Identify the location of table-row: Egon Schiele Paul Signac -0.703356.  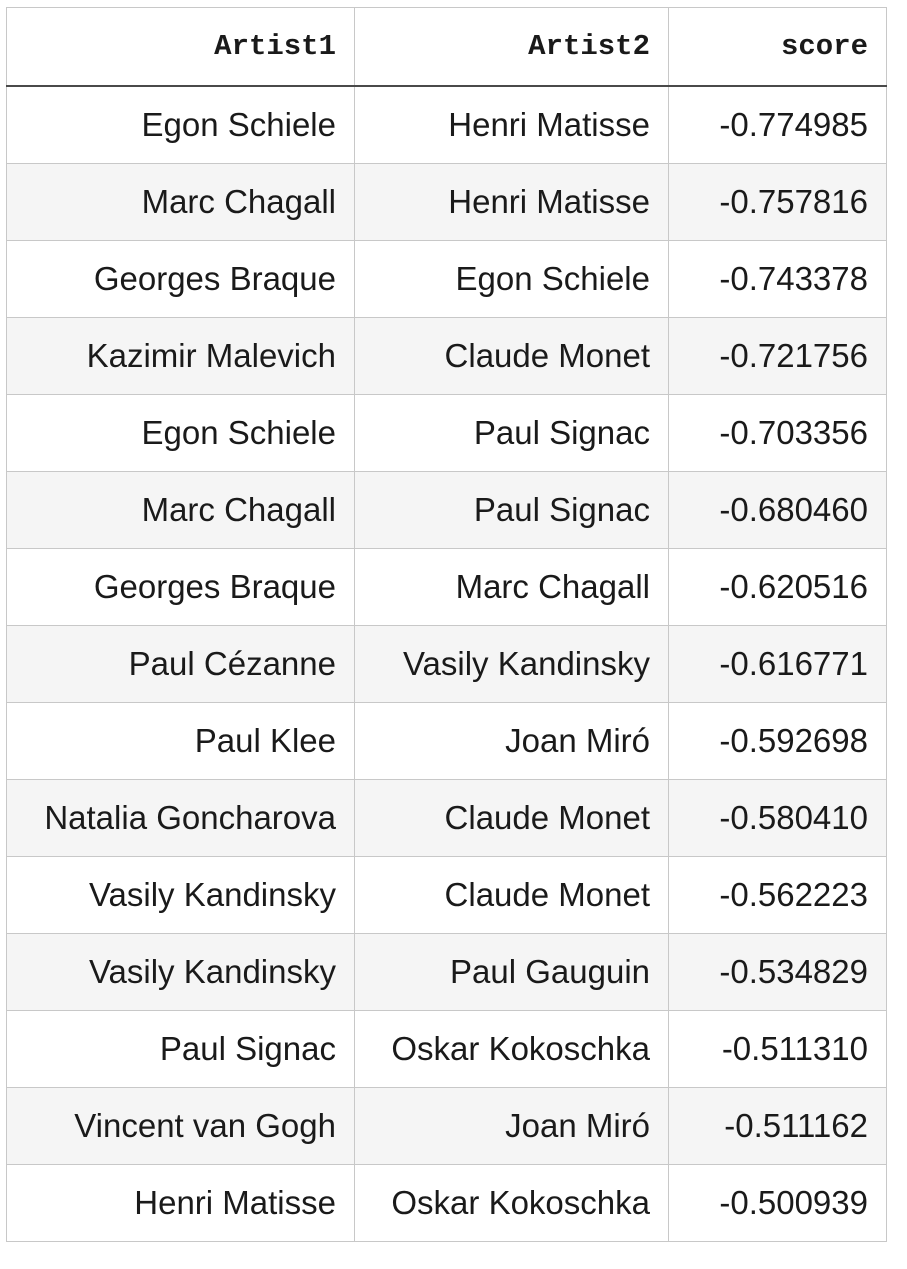
(446, 433).